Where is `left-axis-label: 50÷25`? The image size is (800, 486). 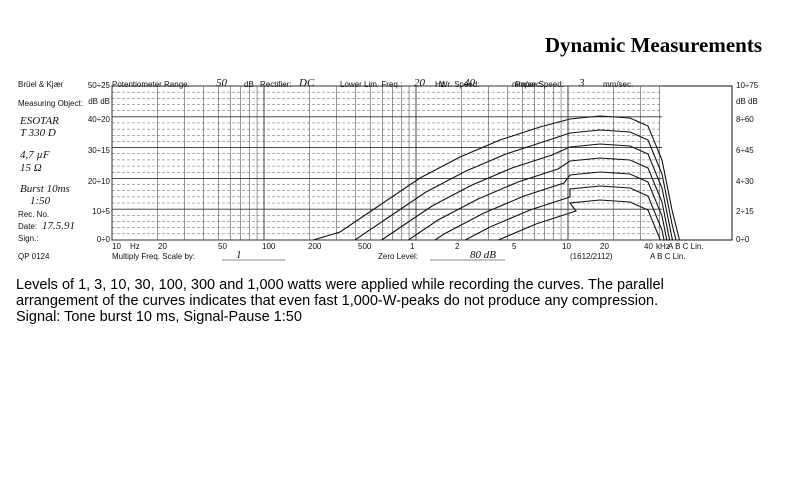 left-axis-label: 50÷25 is located at coordinates (99, 85).